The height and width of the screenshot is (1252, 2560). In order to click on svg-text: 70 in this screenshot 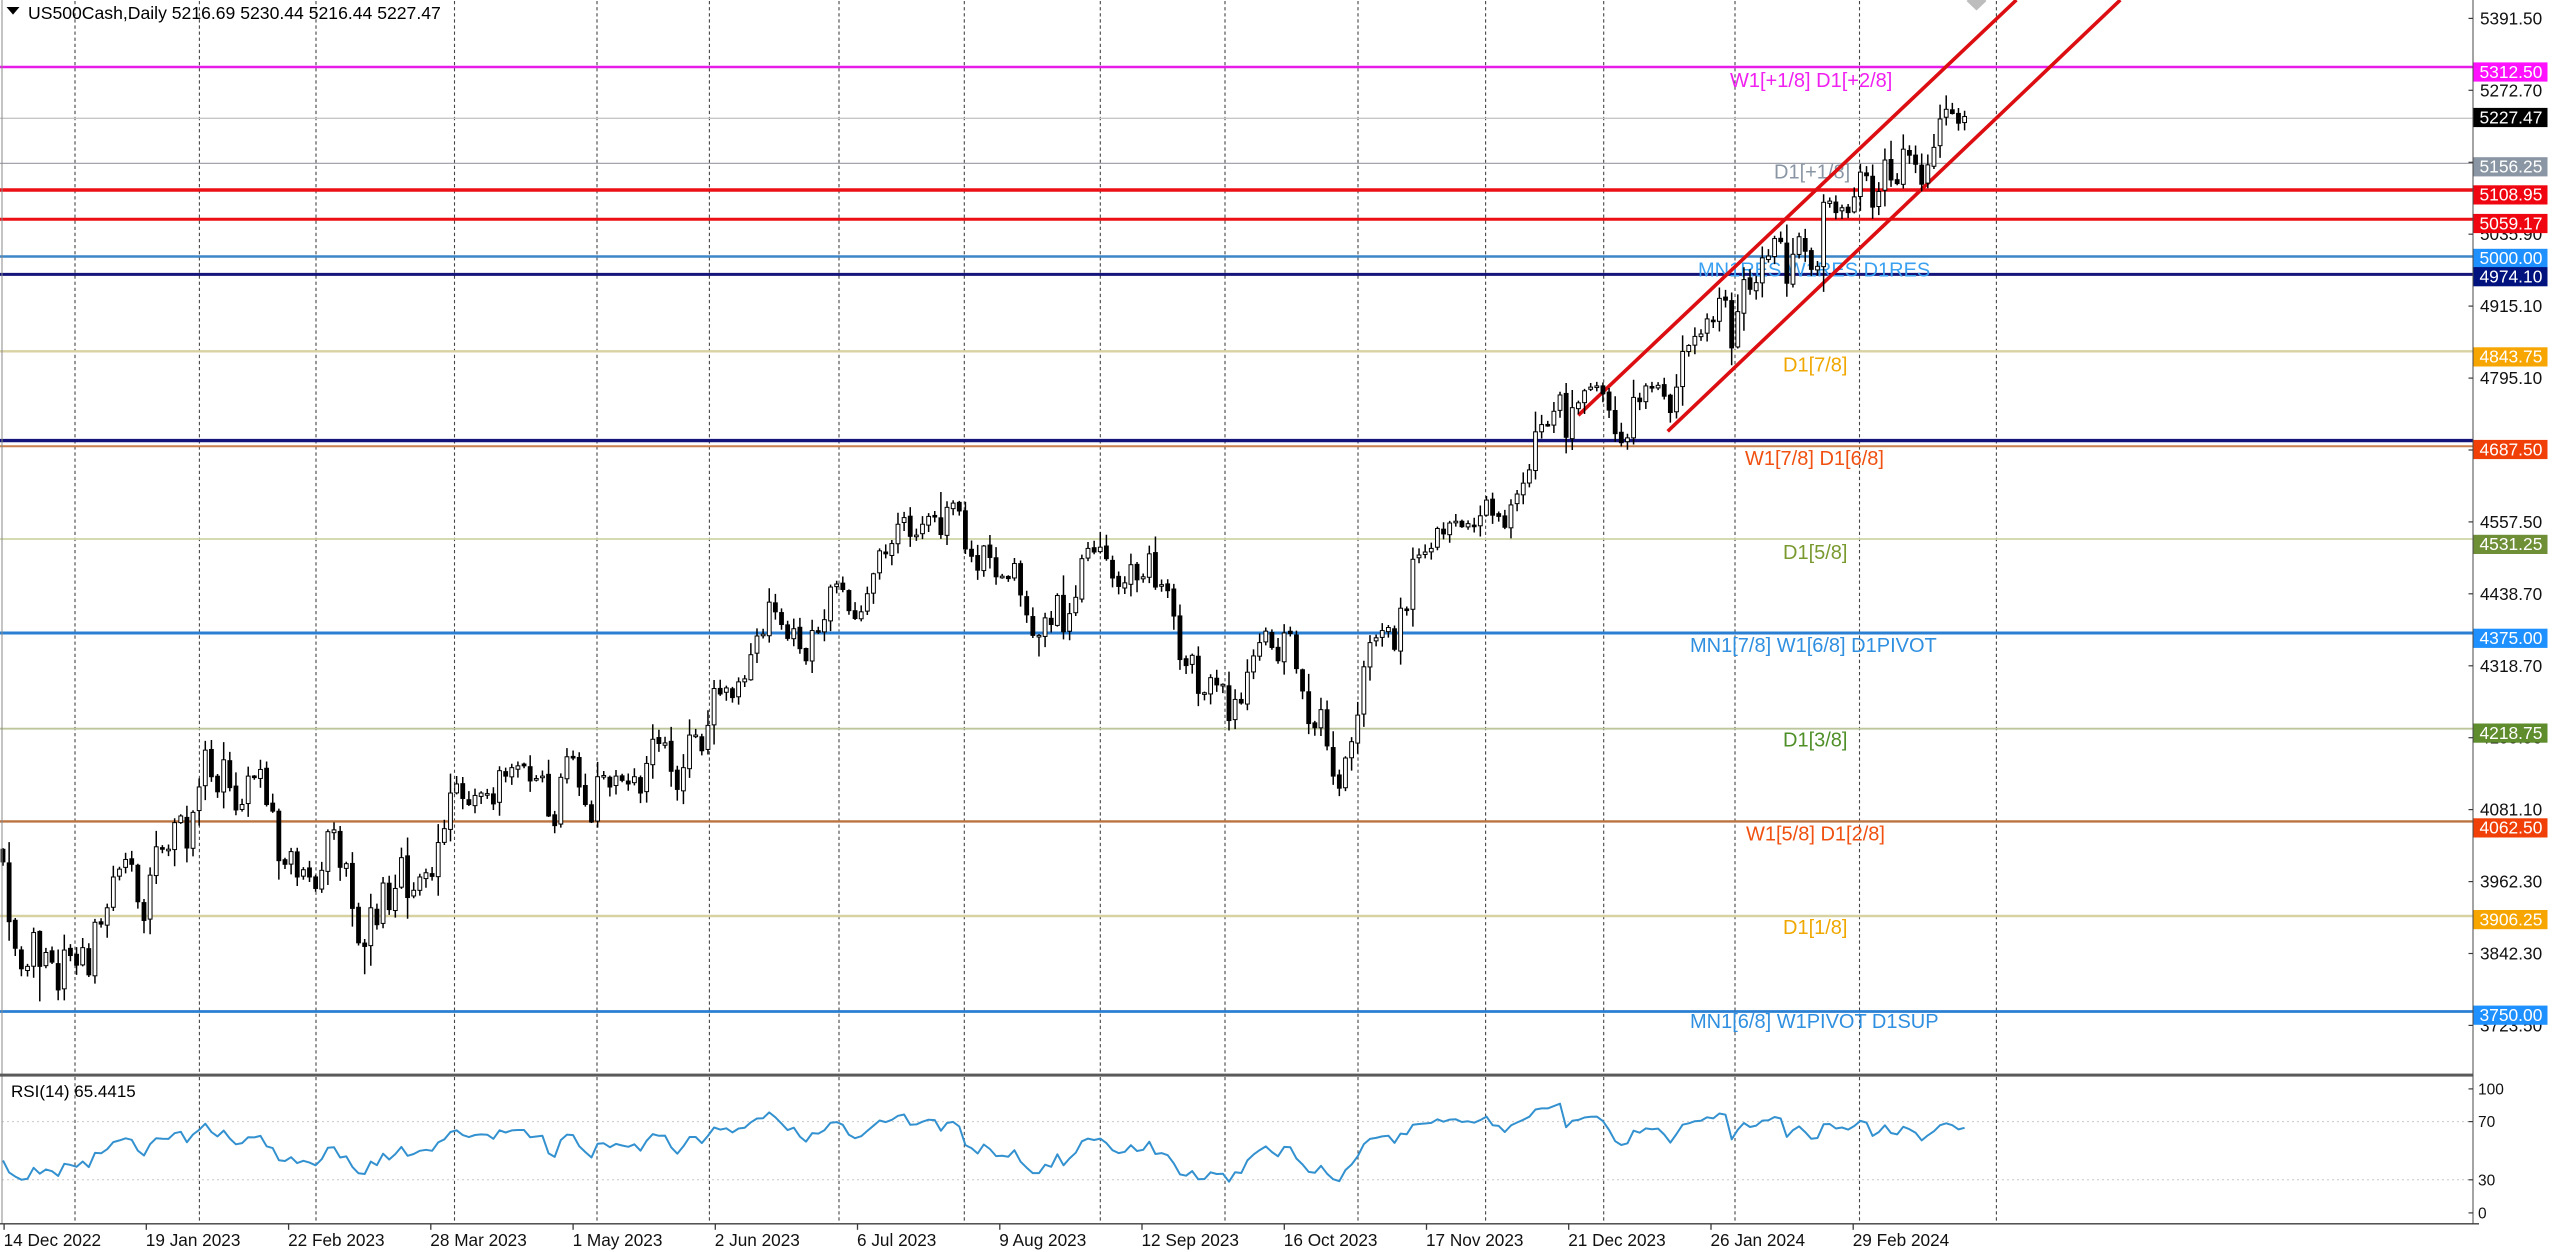, I will do `click(2487, 1122)`.